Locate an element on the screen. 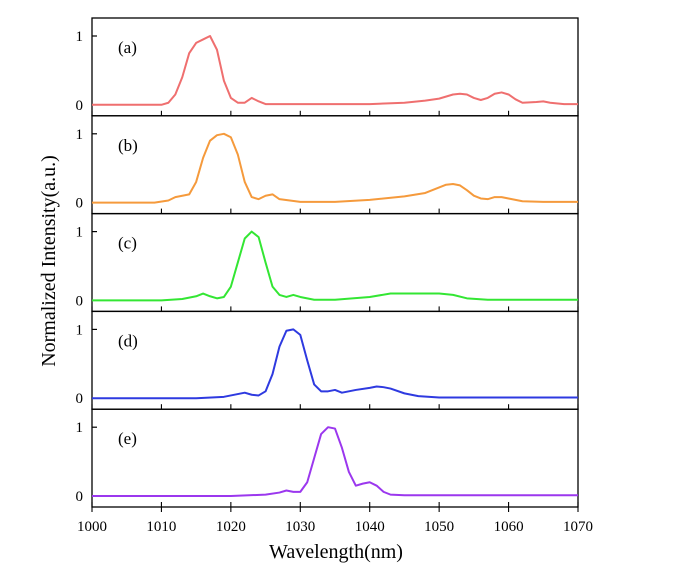 The height and width of the screenshot is (579, 691). x-tick-label: 1050 is located at coordinates (439, 527).